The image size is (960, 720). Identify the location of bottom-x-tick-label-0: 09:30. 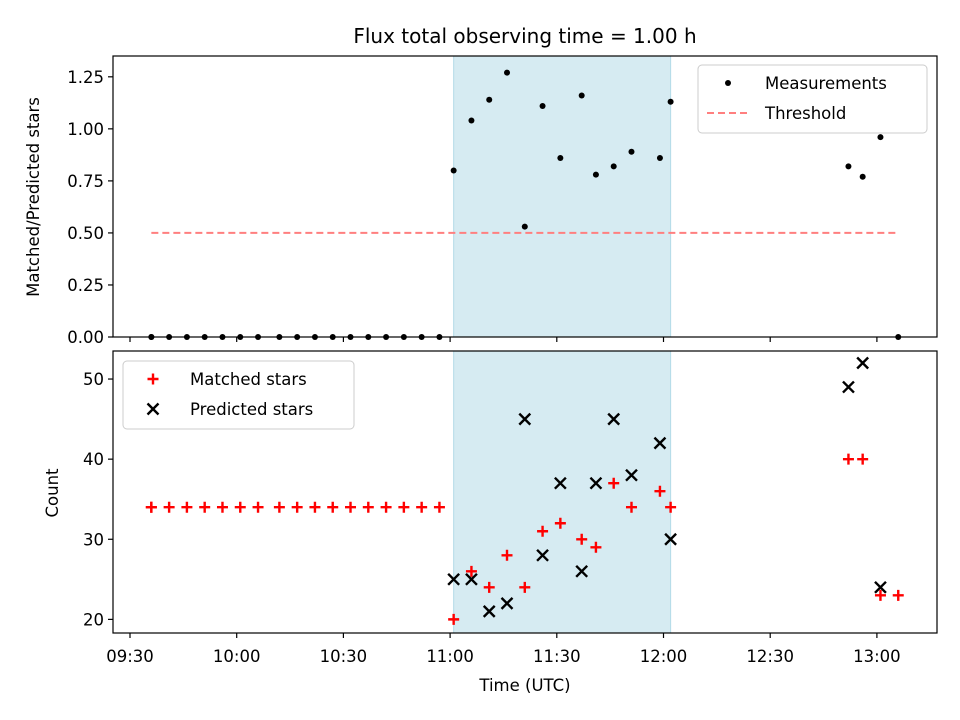
(130, 656).